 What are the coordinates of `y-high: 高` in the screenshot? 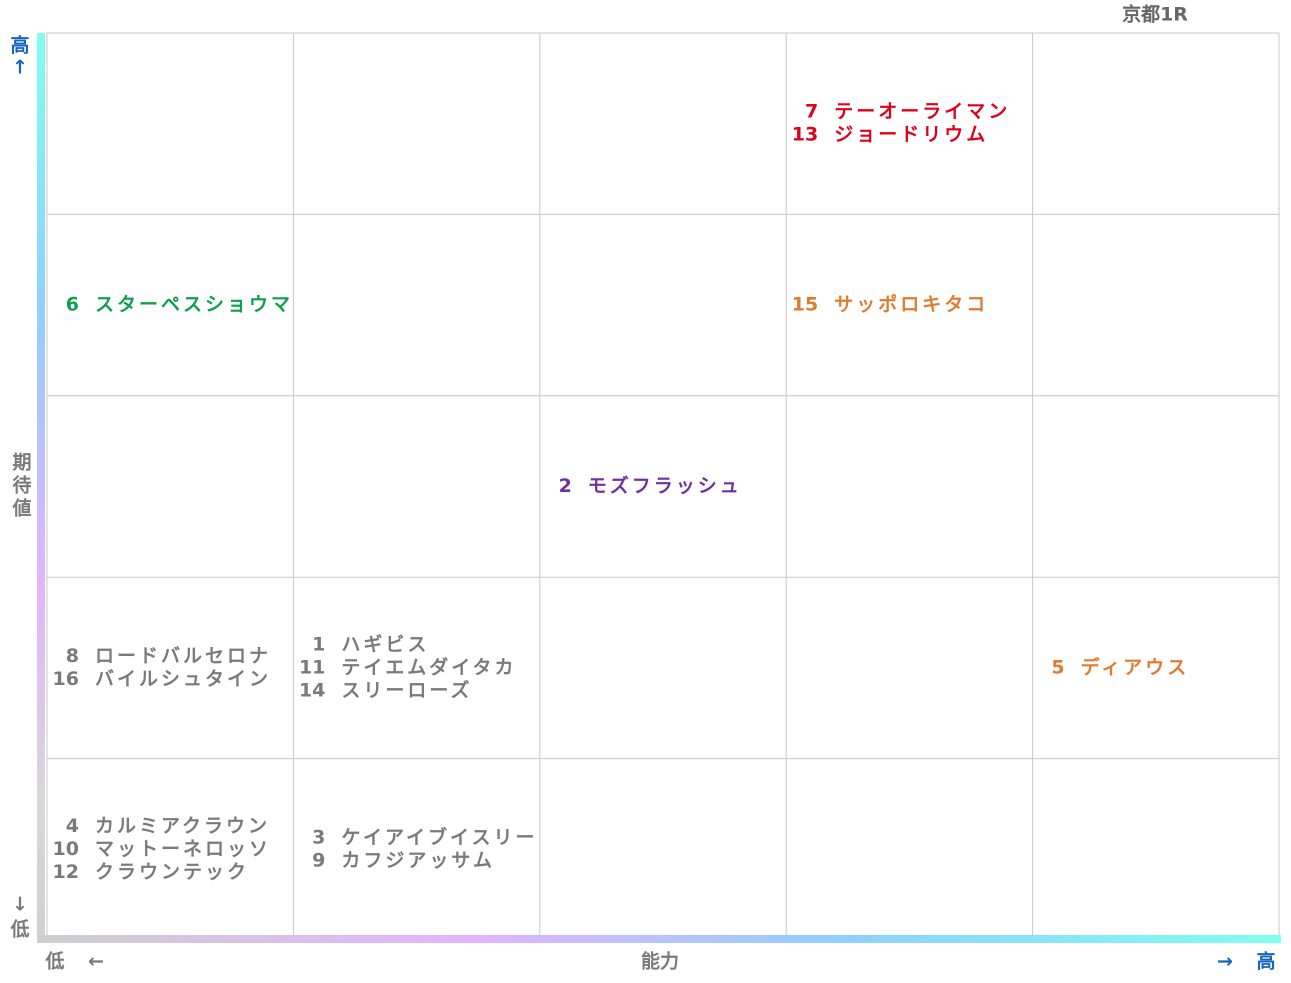 It's located at (19, 45).